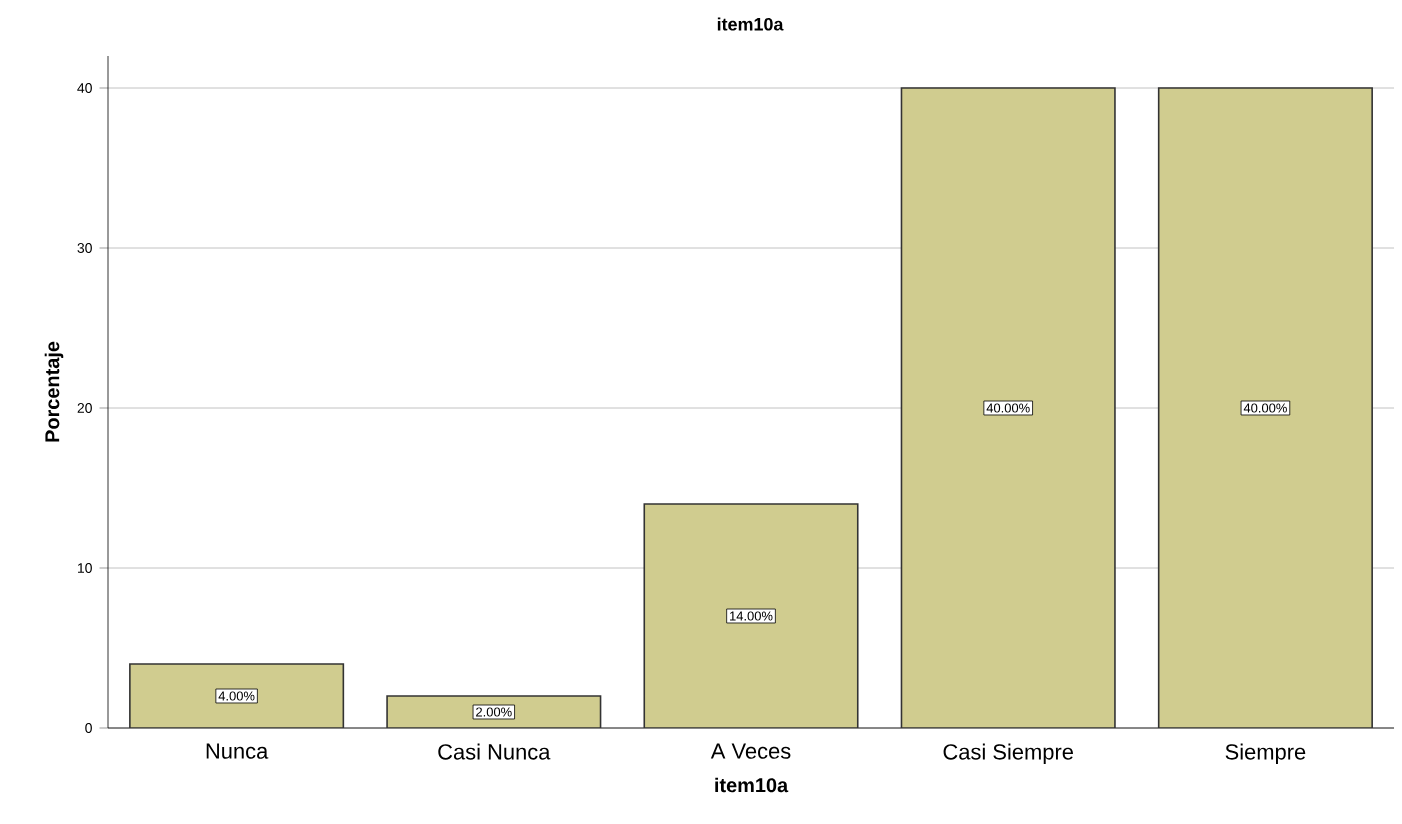 The width and height of the screenshot is (1402, 824). I want to click on x-tick-label: A Veces, so click(750, 751).